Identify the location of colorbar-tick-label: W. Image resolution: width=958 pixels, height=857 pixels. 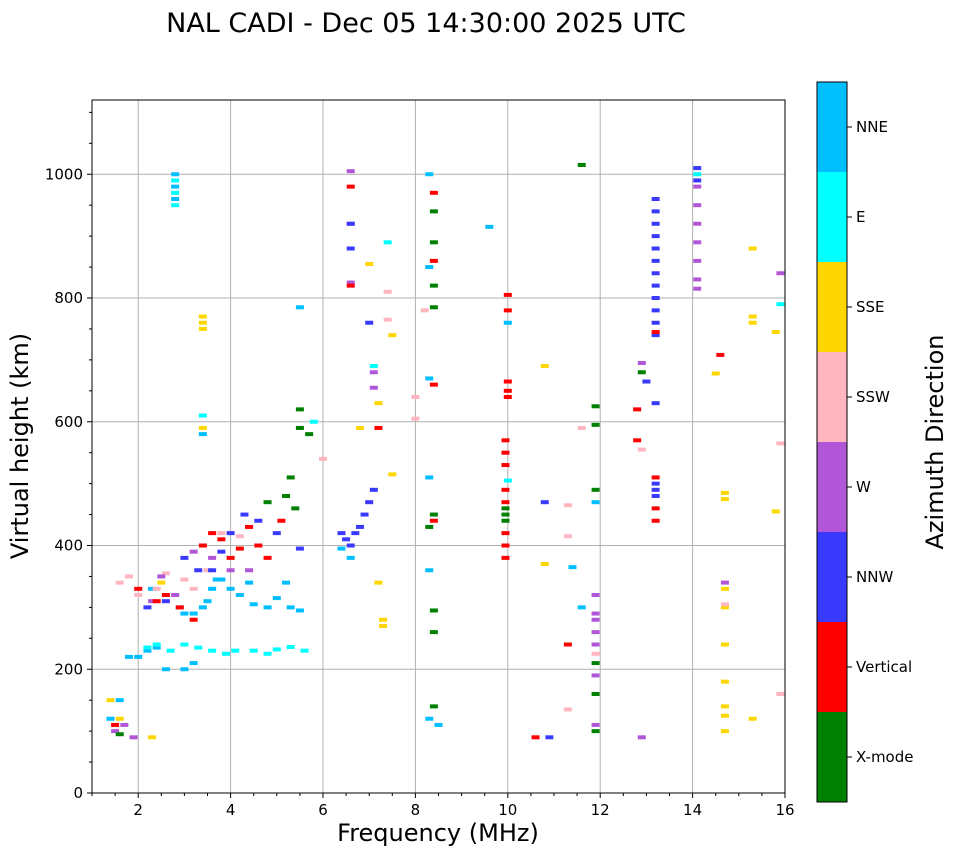
(863, 487).